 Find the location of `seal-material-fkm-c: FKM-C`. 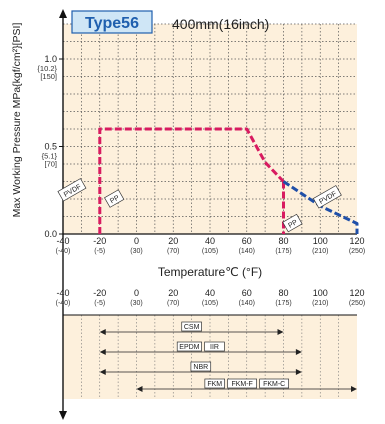

seal-material-fkm-c: FKM-C is located at coordinates (274, 384).